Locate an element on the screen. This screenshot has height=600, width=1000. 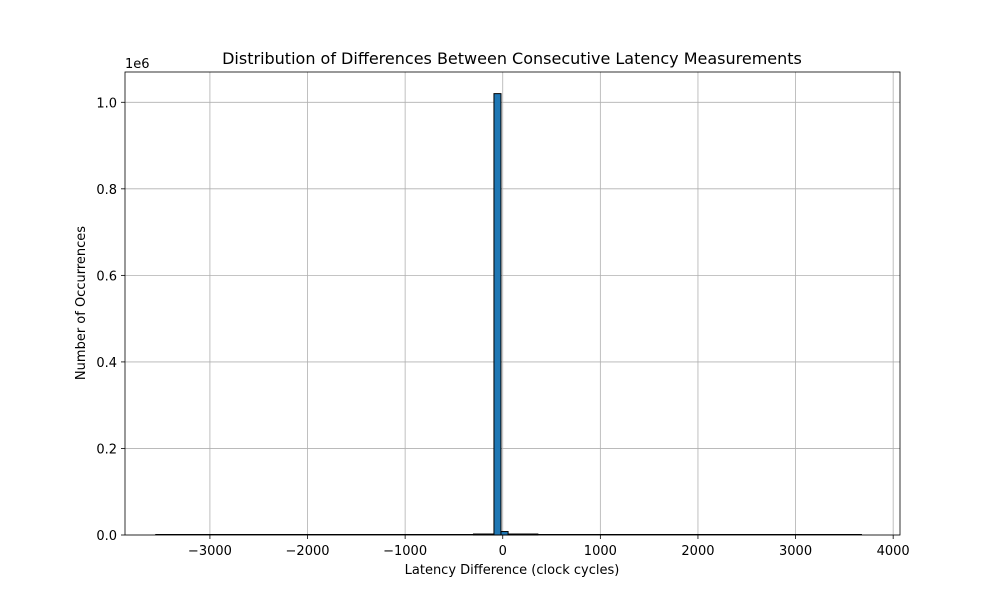
x-tick-label: 0 is located at coordinates (503, 551).